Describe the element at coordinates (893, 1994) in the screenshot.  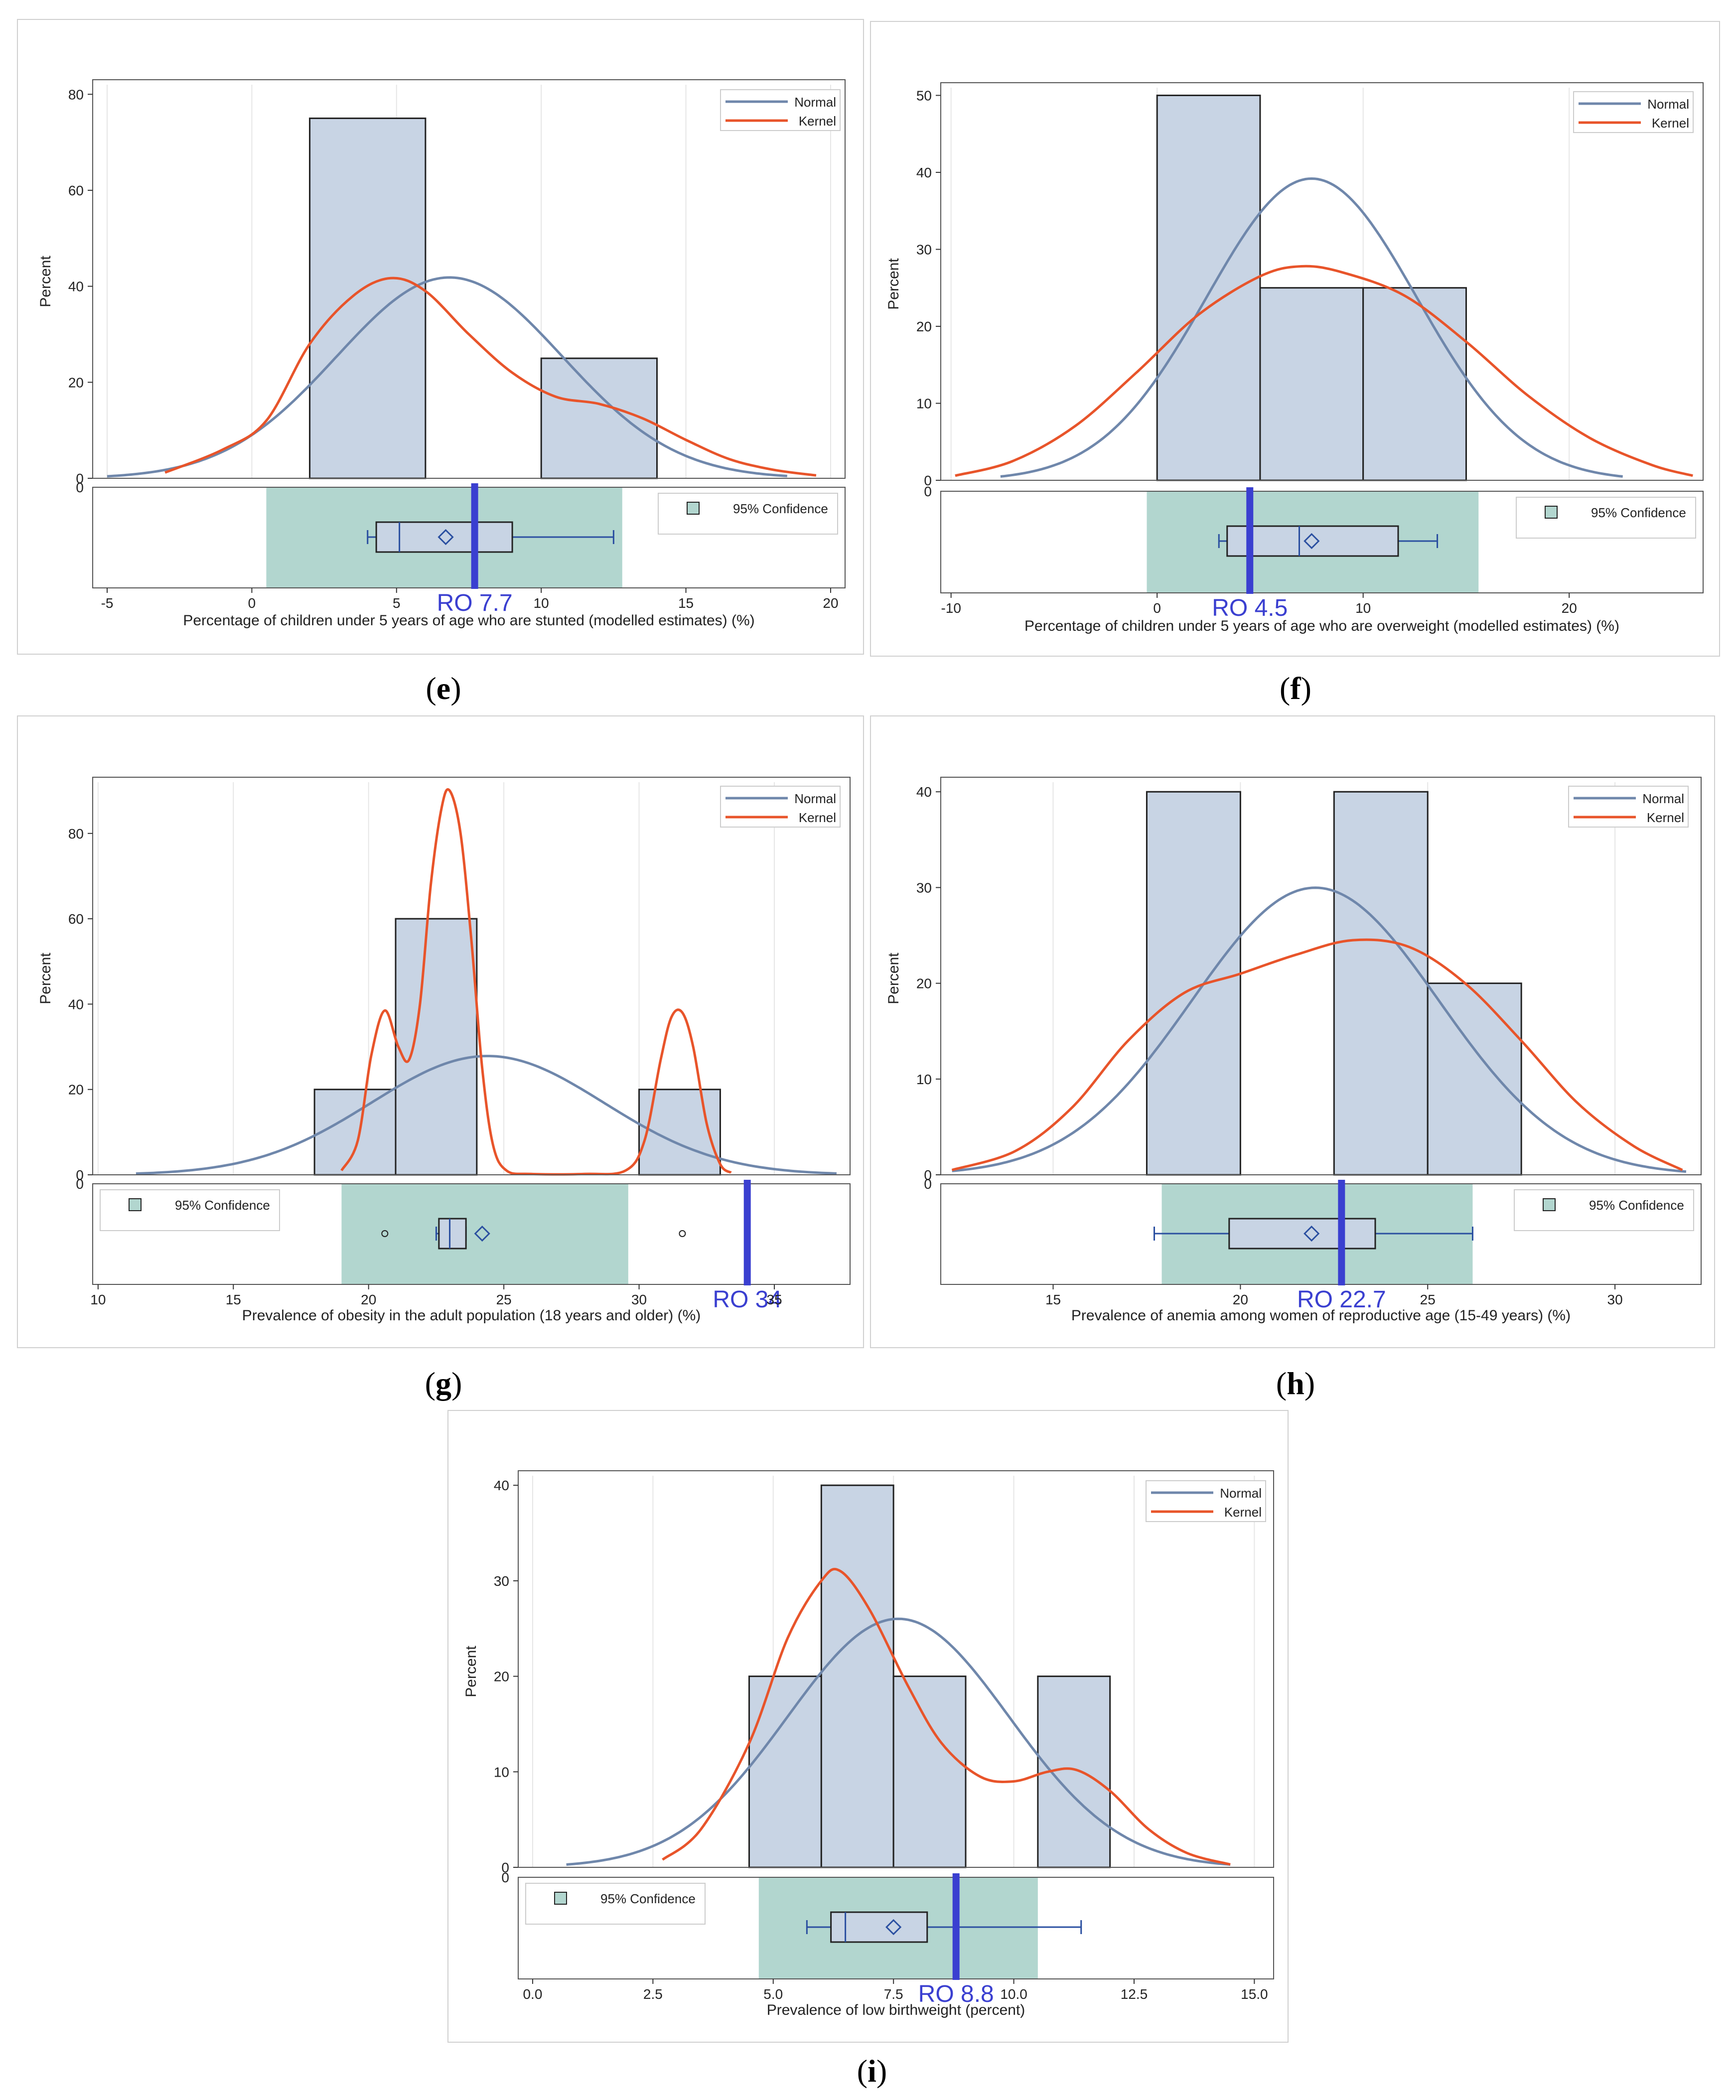
I see `x-tick-label: 7.5` at that location.